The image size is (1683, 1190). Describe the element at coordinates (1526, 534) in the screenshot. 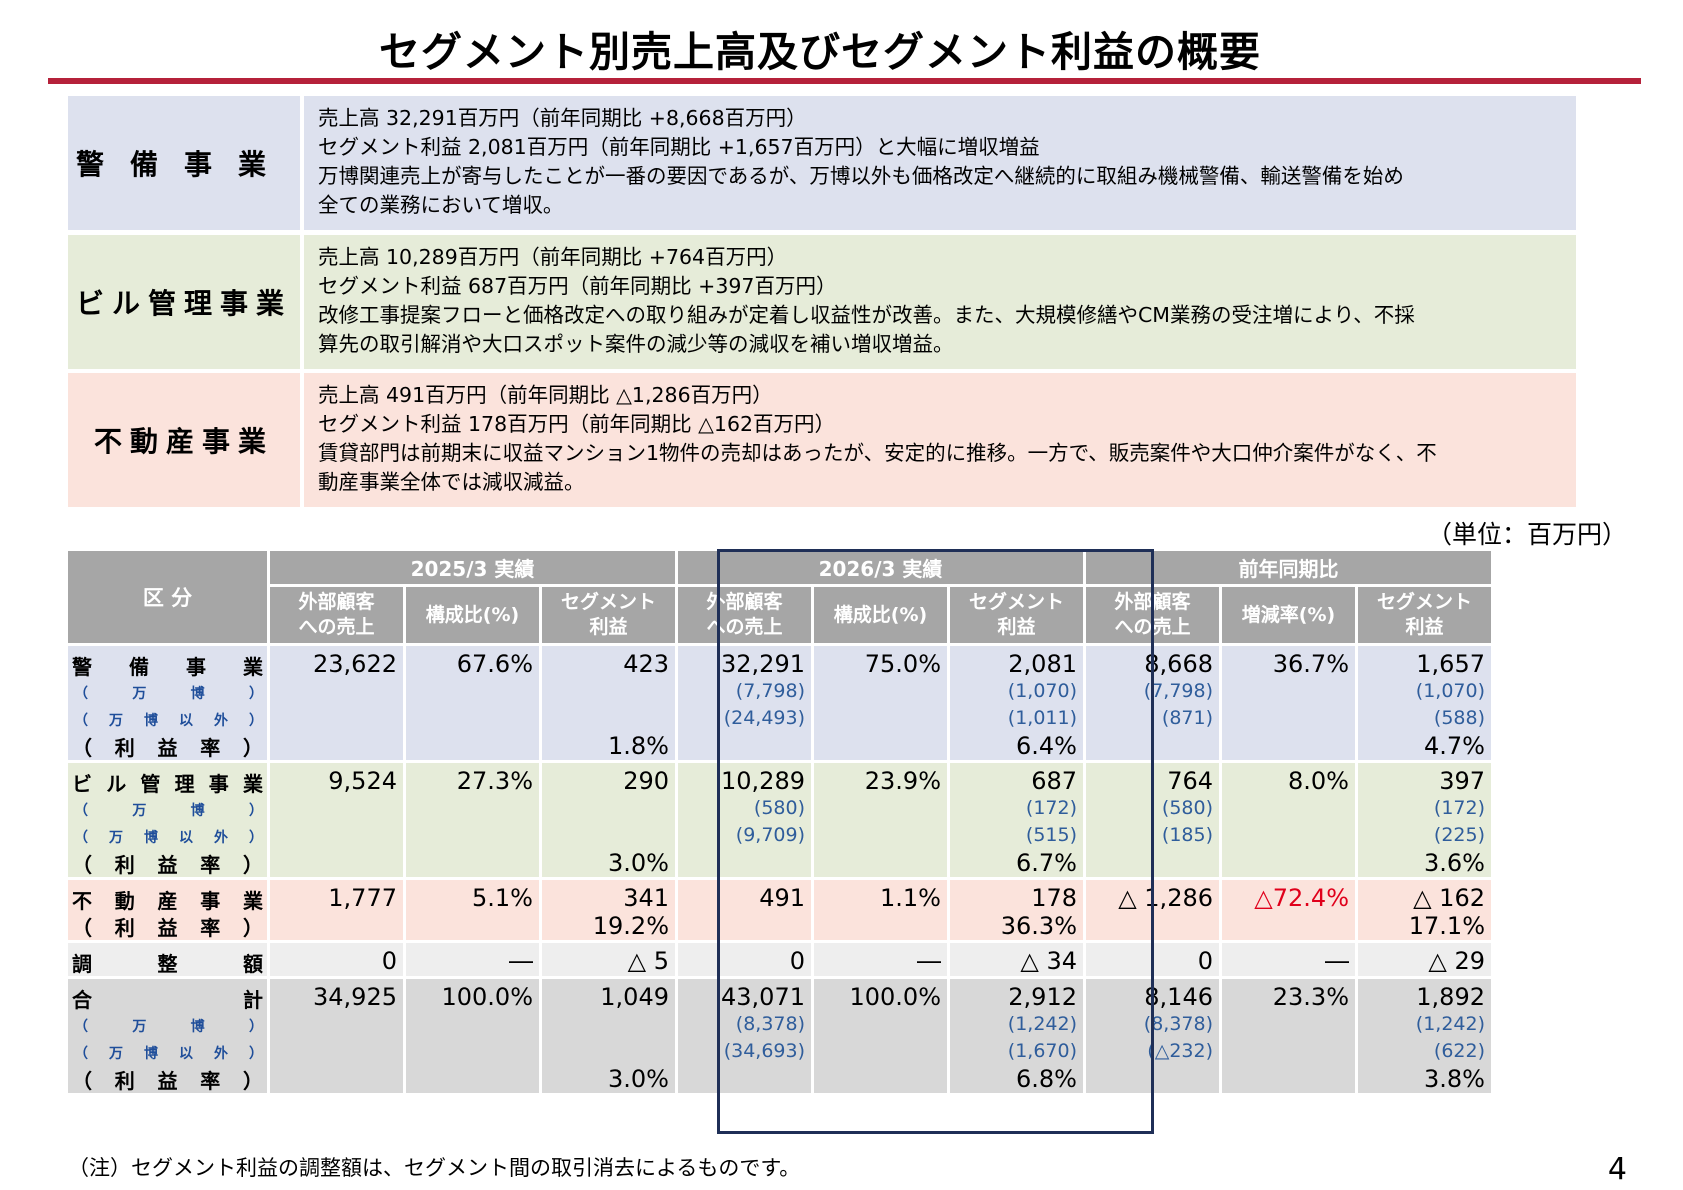

I see `unit-label: （単位：百万円）` at that location.